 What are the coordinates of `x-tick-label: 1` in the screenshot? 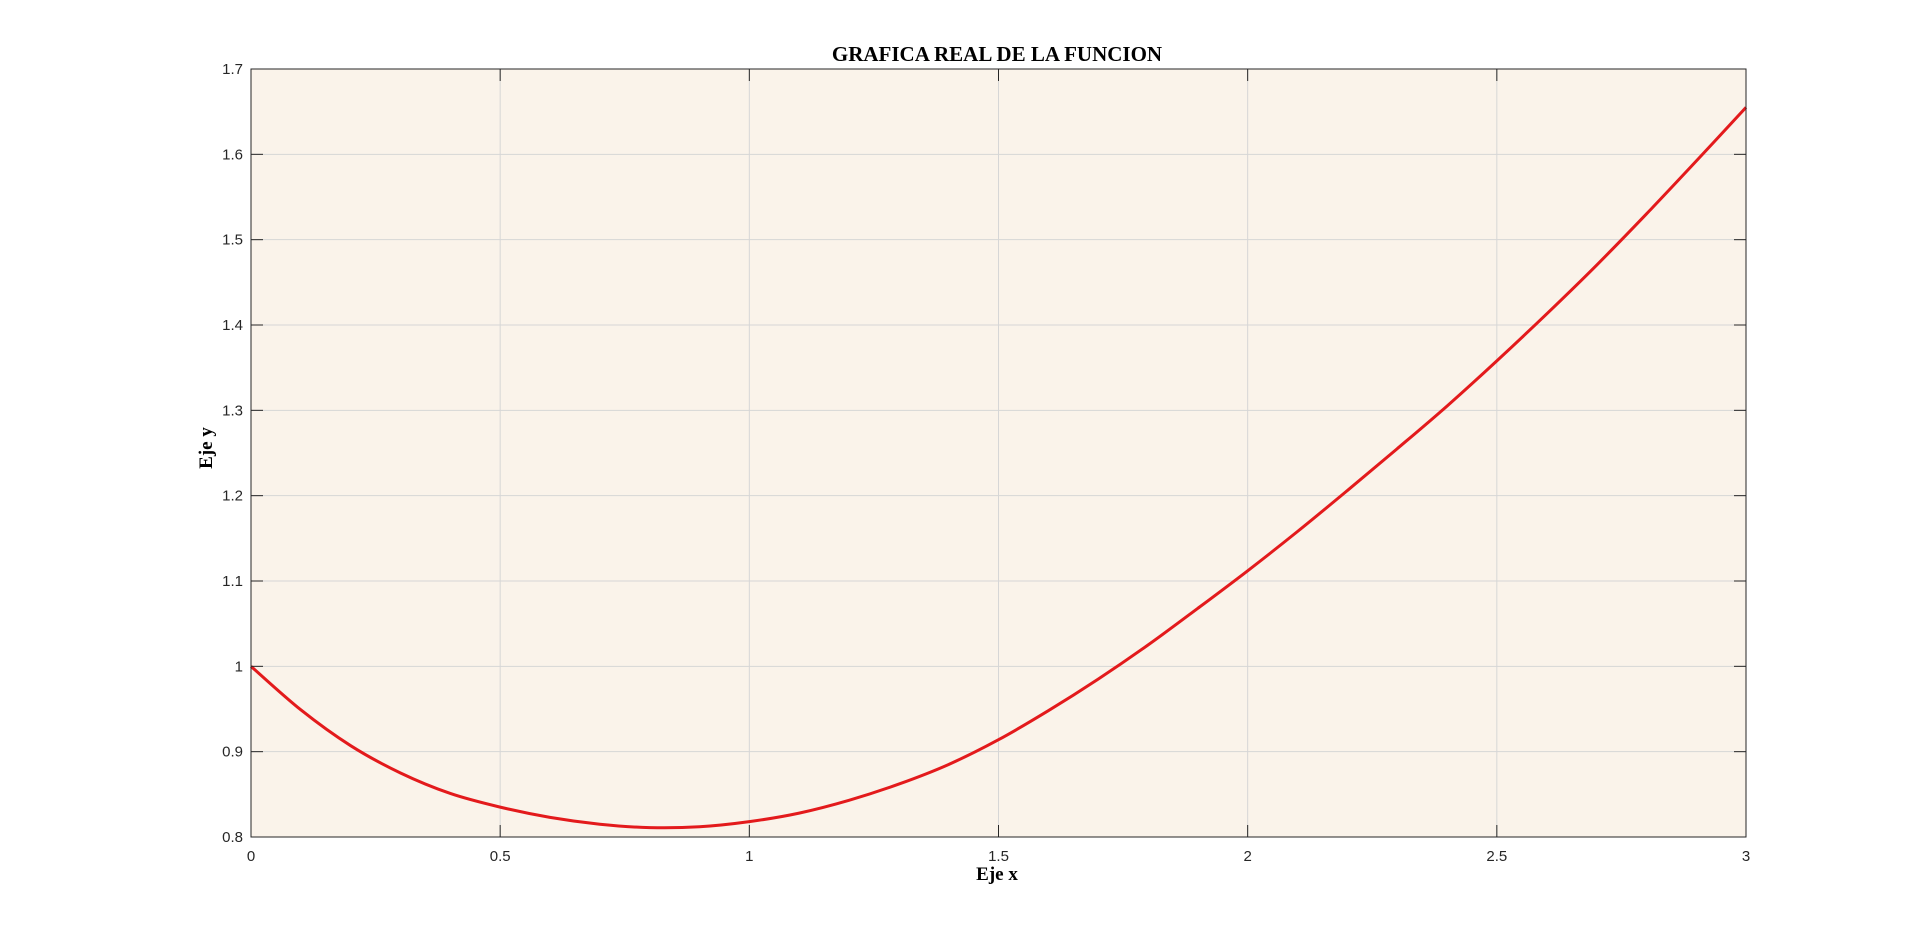 It's located at (749, 856).